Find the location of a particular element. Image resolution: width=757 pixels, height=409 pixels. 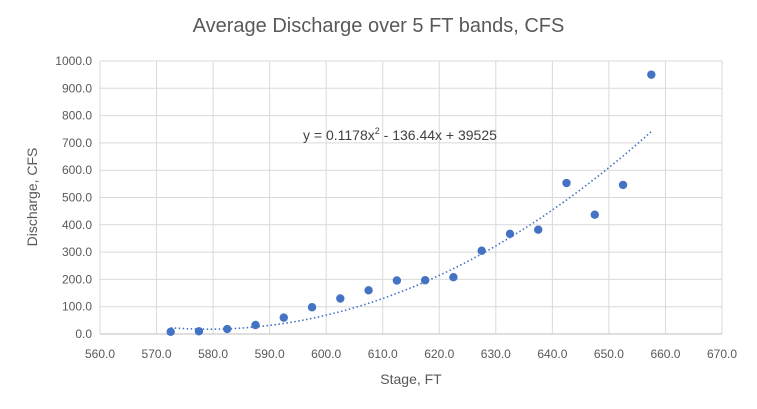

y-tick-label: 900.0 is located at coordinates (77, 88).